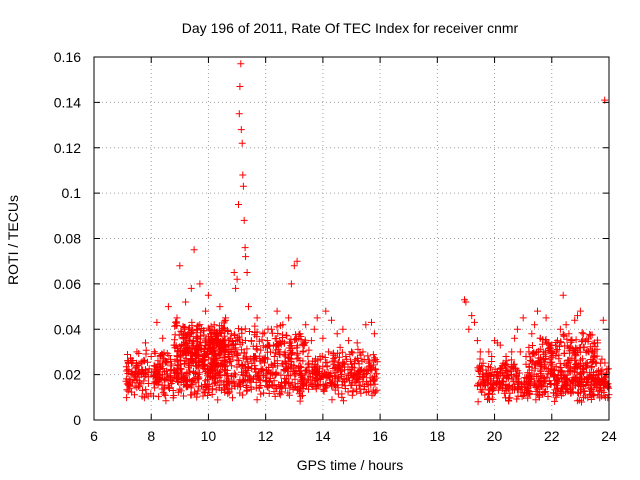  What do you see at coordinates (266, 436) in the screenshot?
I see `x-tick-label: 12` at bounding box center [266, 436].